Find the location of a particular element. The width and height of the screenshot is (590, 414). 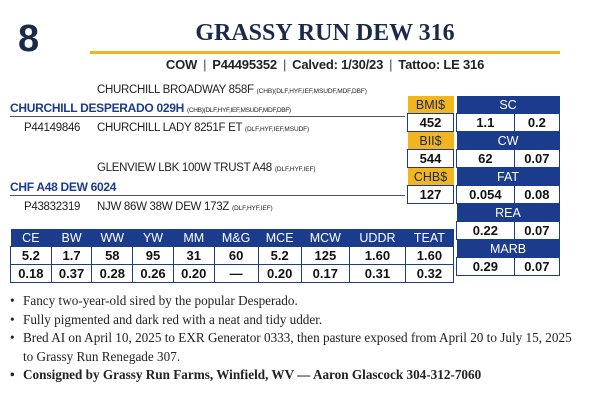

accuracy-value: 0.31 is located at coordinates (377, 273).